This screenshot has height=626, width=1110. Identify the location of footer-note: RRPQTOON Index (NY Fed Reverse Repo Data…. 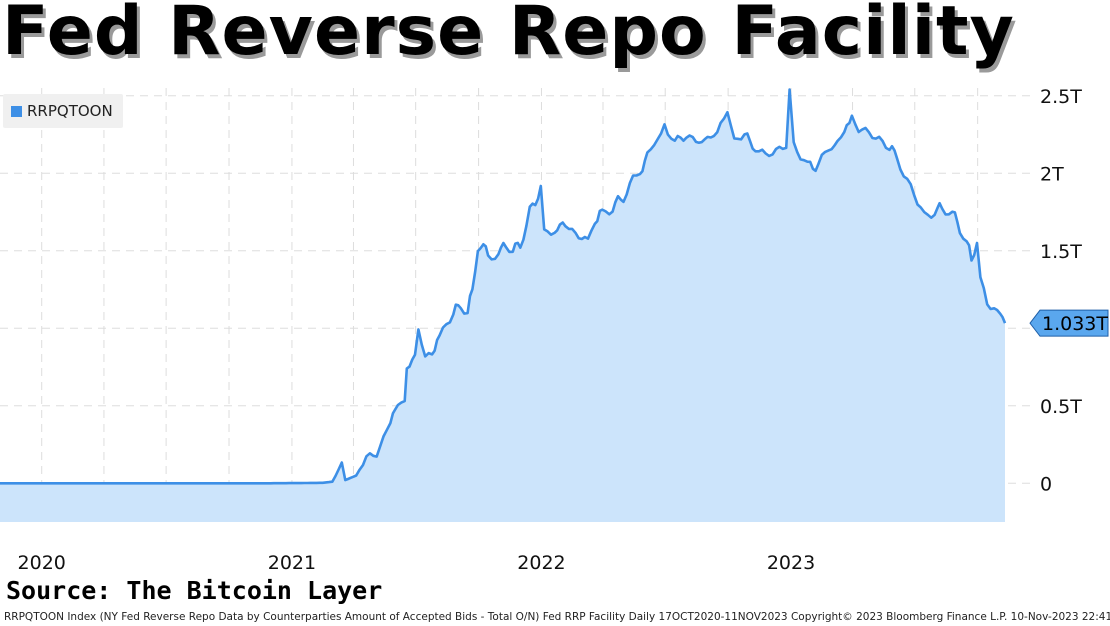
(557, 617).